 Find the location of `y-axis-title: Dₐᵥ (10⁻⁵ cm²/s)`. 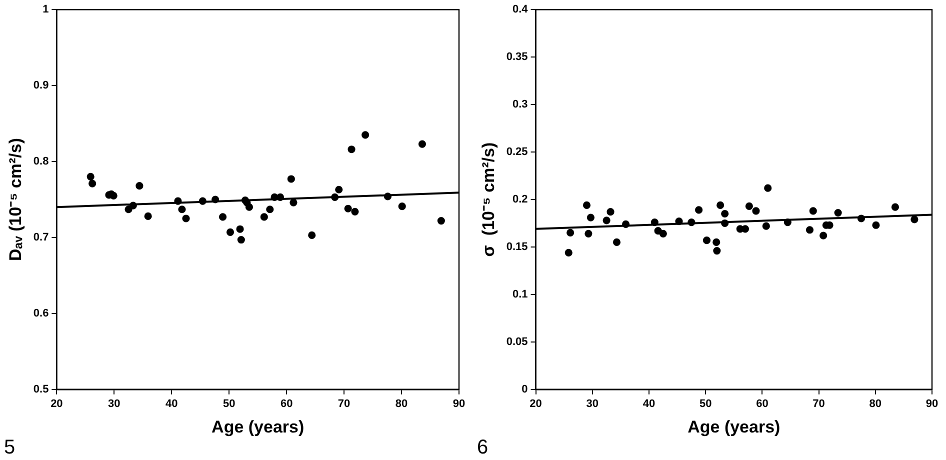

y-axis-title: Dₐᵥ (10⁻⁵ cm²/s) is located at coordinates (15, 199).